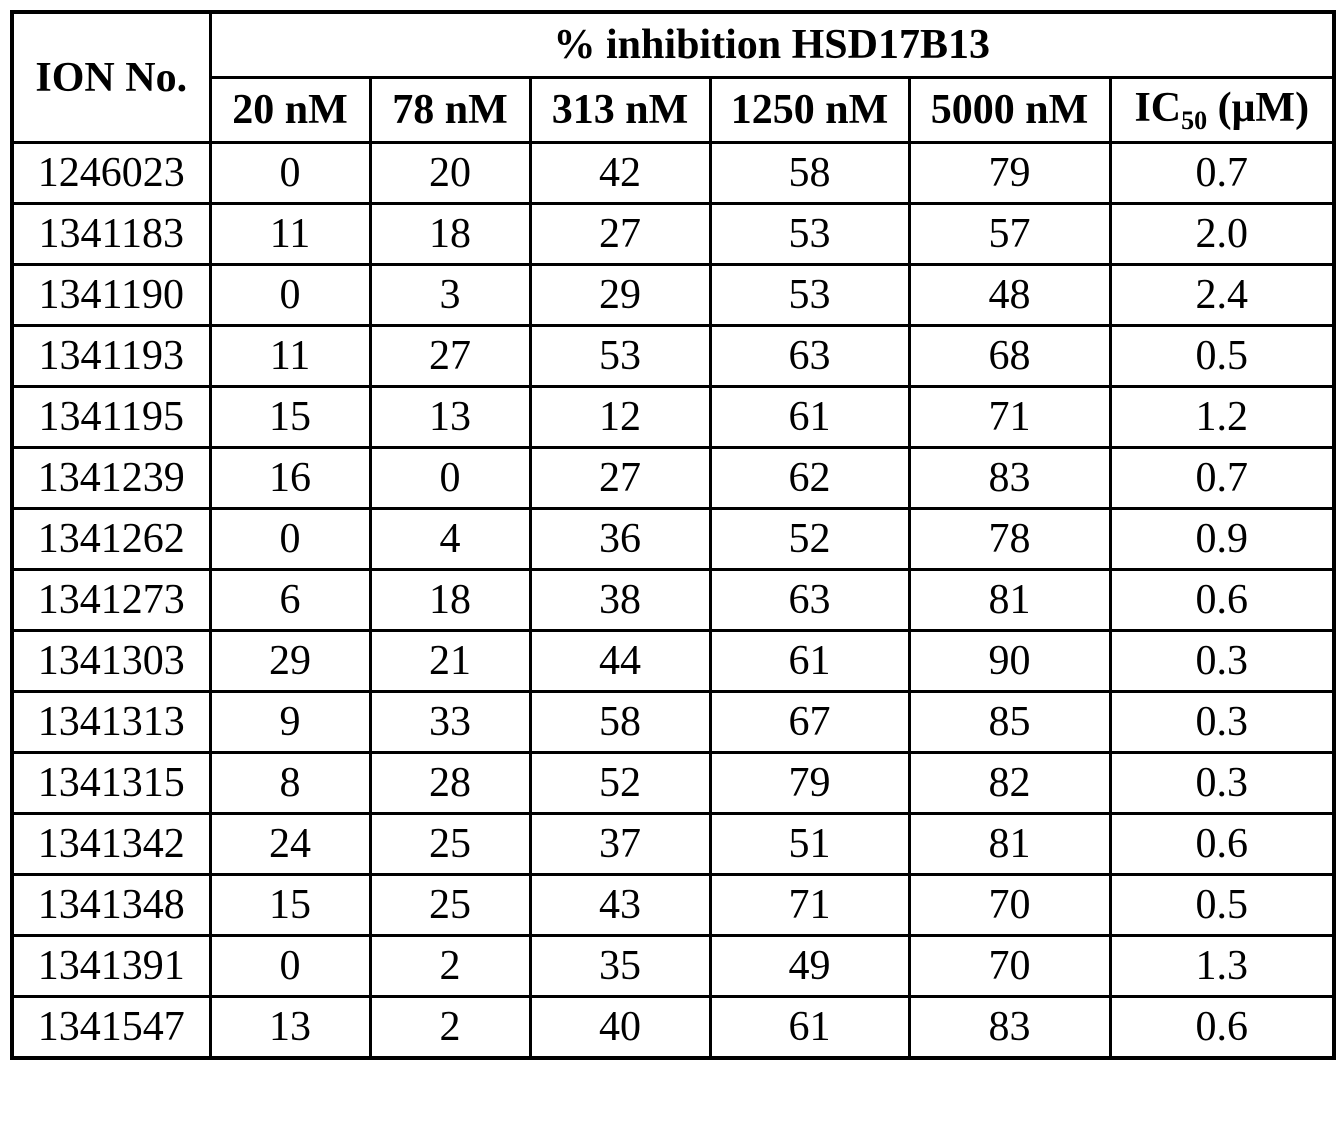 The image size is (1342, 1122). What do you see at coordinates (809, 966) in the screenshot?
I see `inhibition-value-cell: 49` at bounding box center [809, 966].